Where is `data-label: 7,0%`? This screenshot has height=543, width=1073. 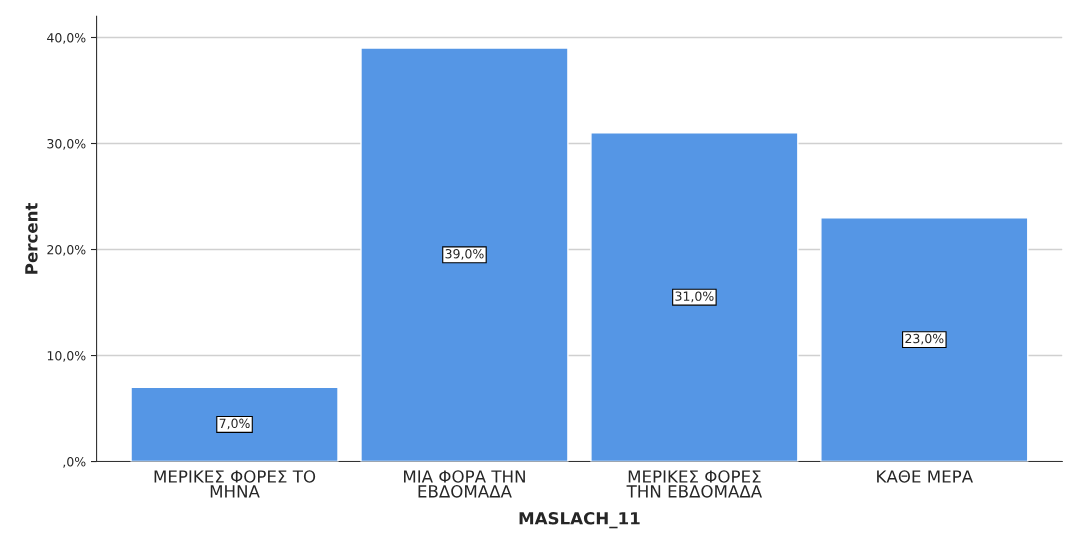 data-label: 7,0% is located at coordinates (234, 424).